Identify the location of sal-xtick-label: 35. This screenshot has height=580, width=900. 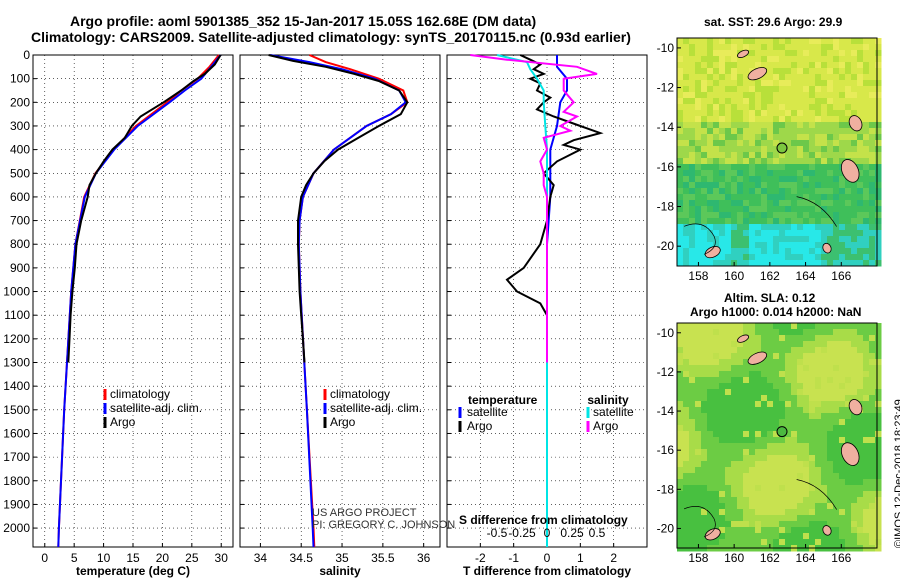
(342, 558).